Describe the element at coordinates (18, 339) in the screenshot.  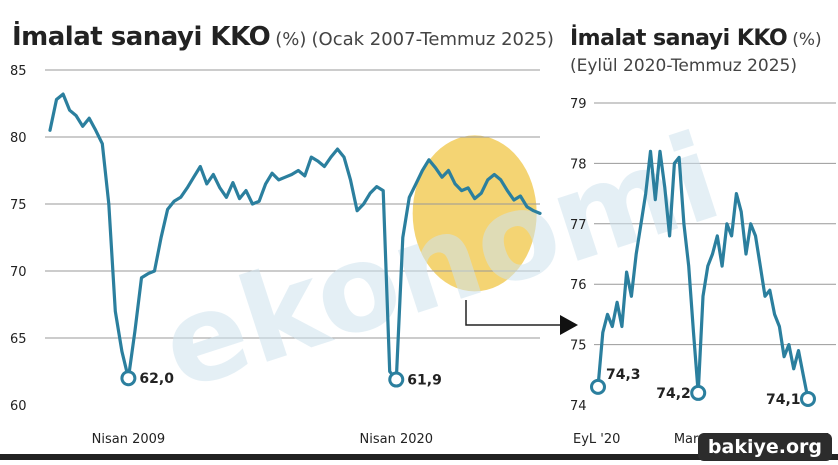
I see `y-tick-label: 65` at that location.